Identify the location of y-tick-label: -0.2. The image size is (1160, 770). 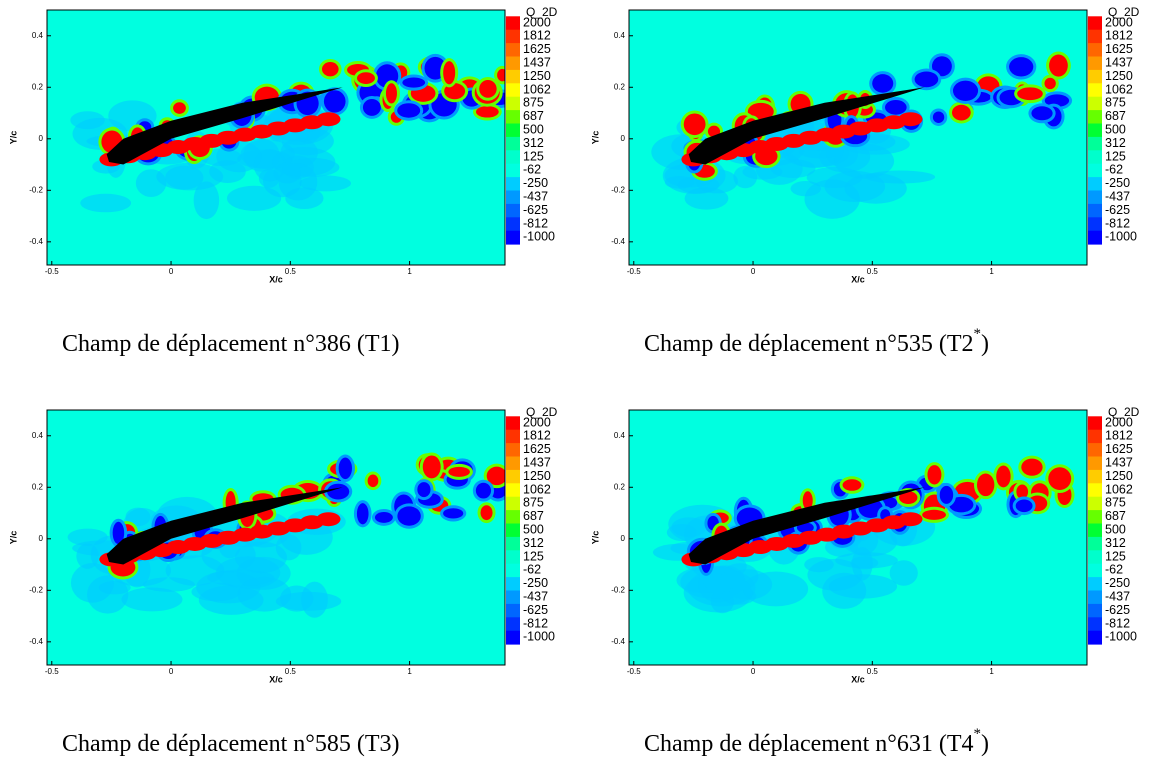
(36, 589).